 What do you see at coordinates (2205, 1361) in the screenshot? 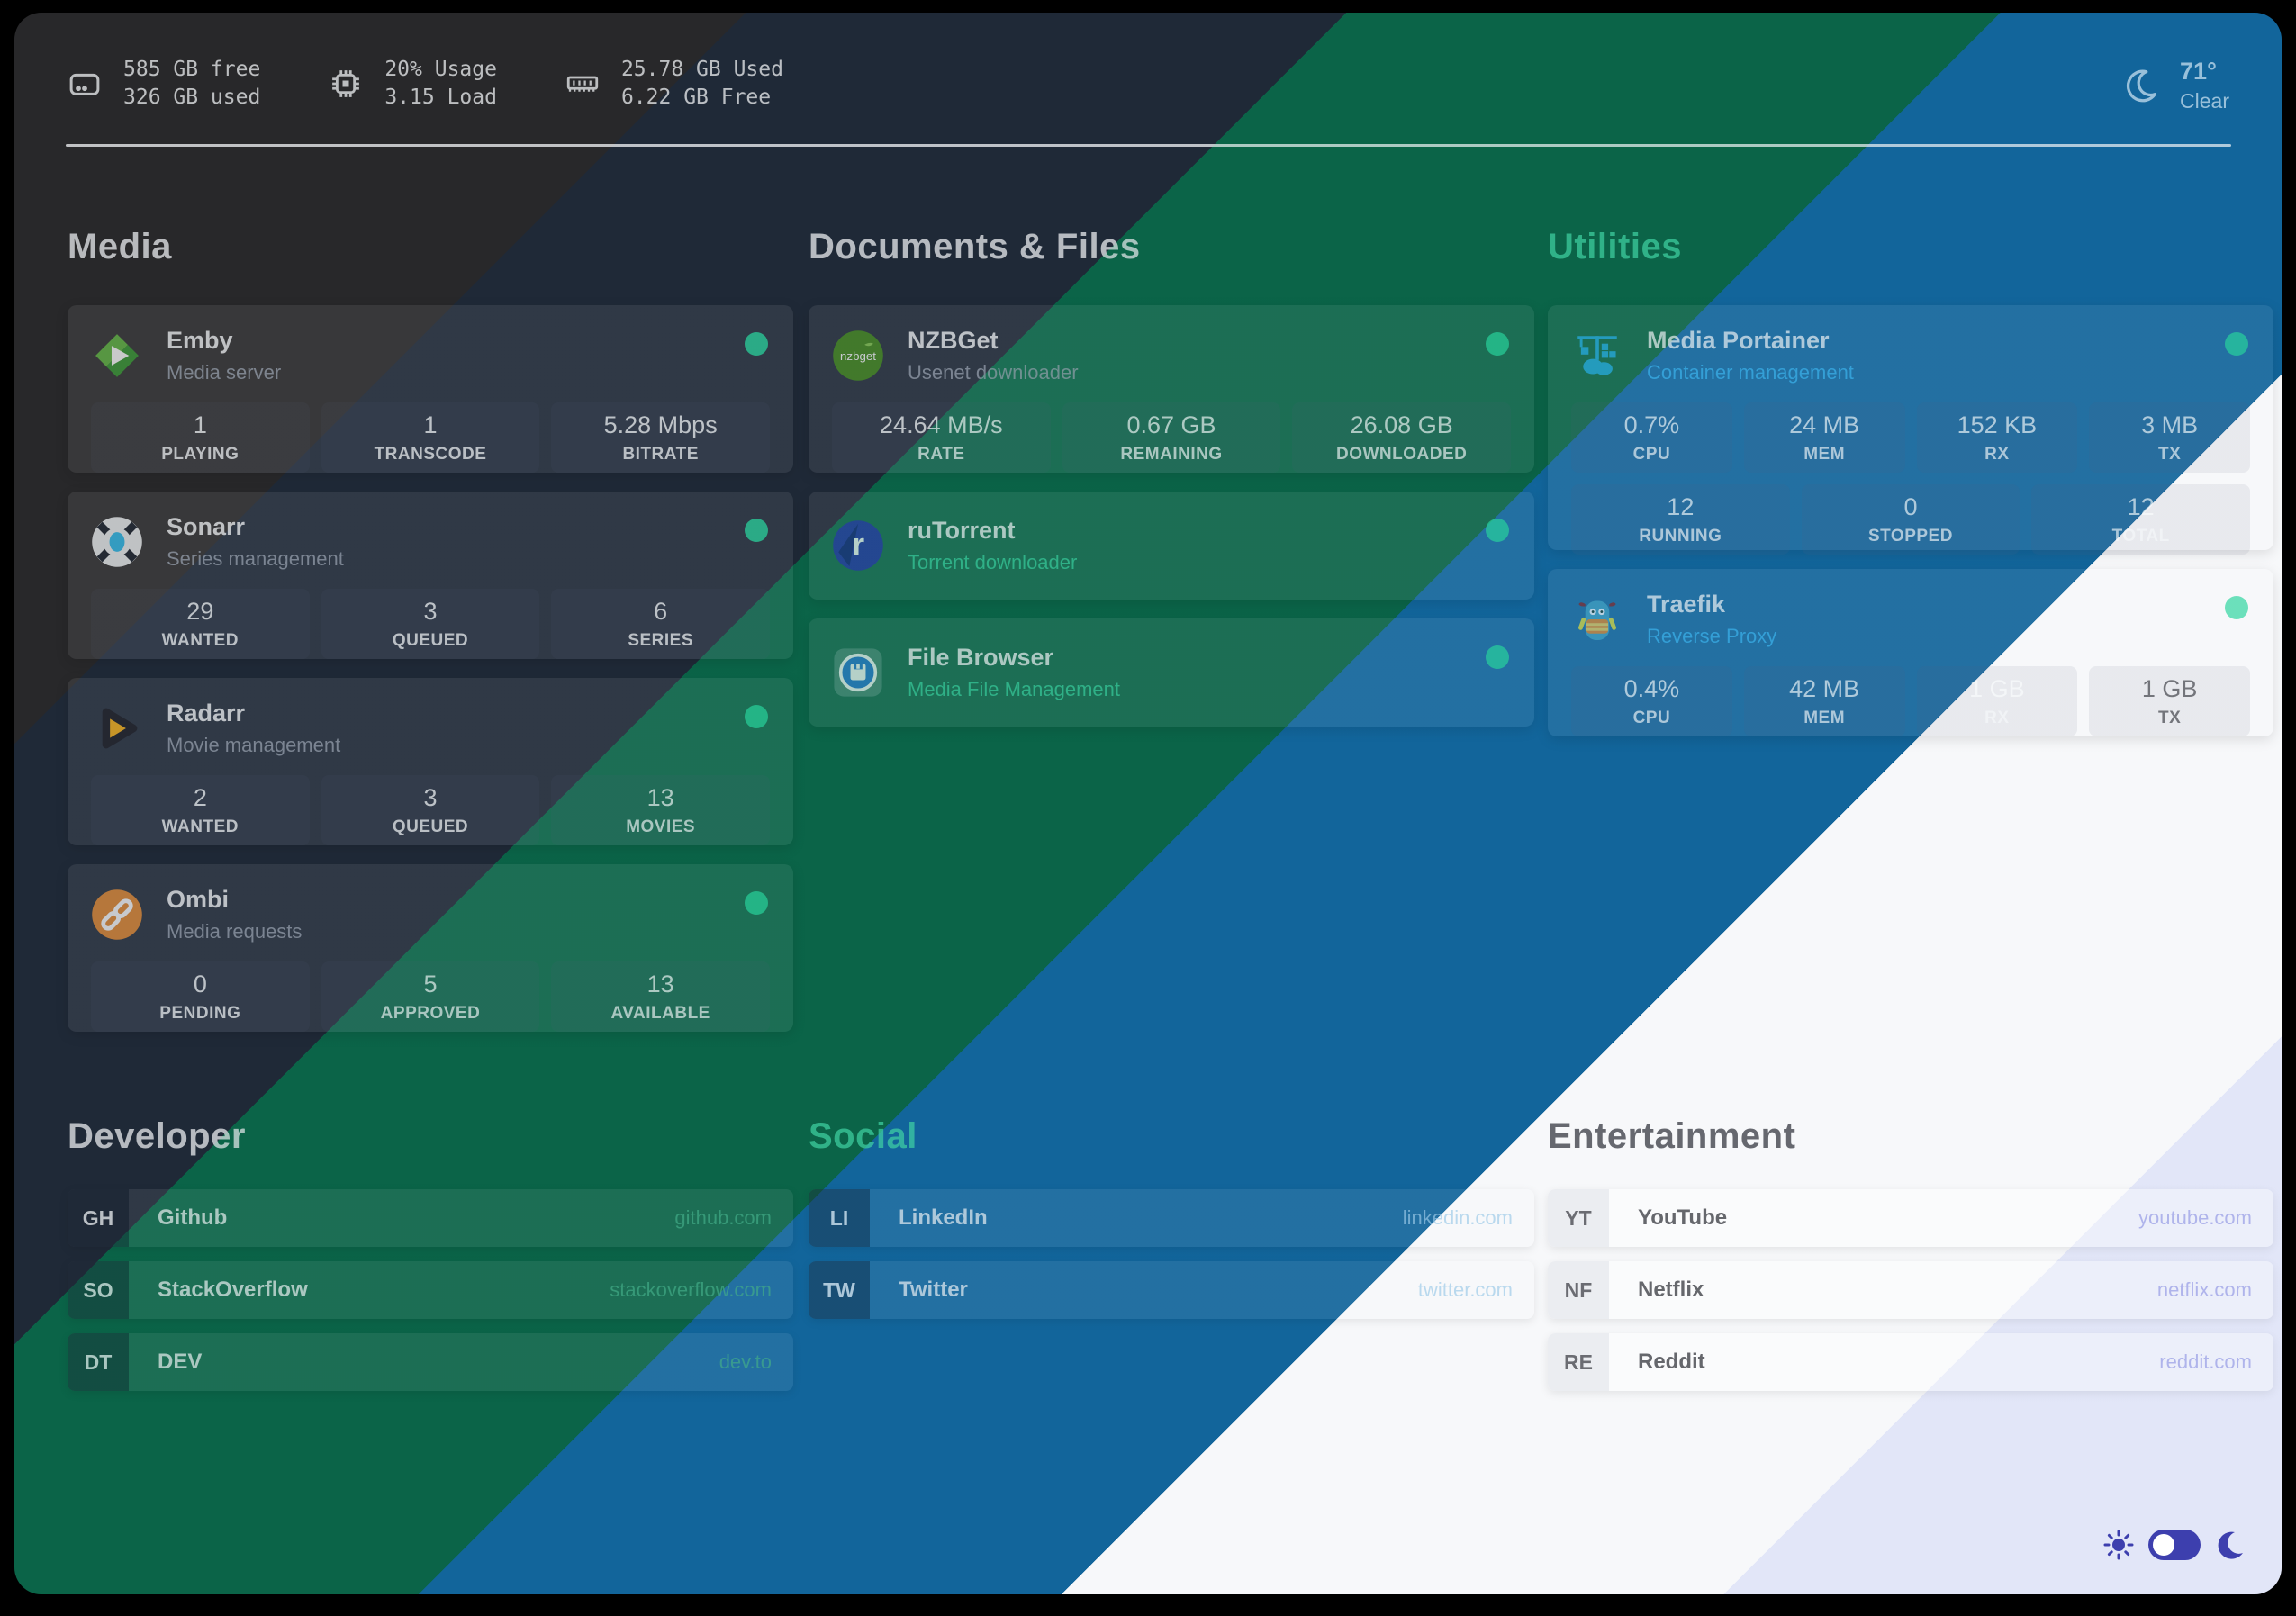
I see `link-url: reddit.com` at bounding box center [2205, 1361].